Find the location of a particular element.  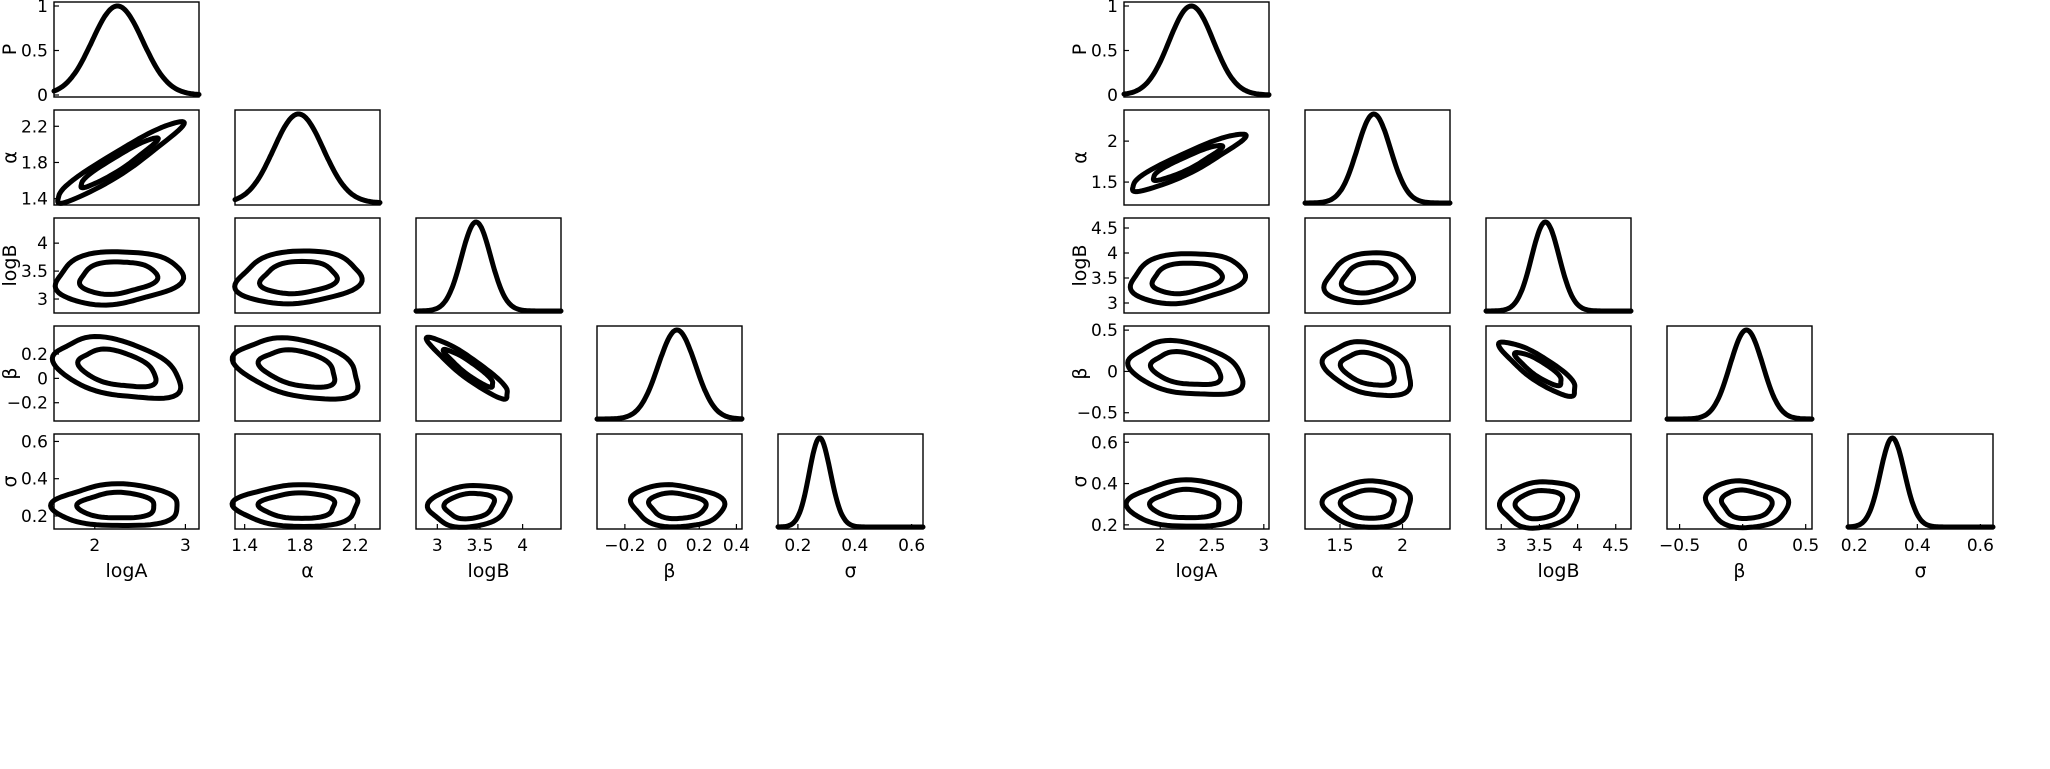

xtick-label: −0.5 is located at coordinates (1679, 546).